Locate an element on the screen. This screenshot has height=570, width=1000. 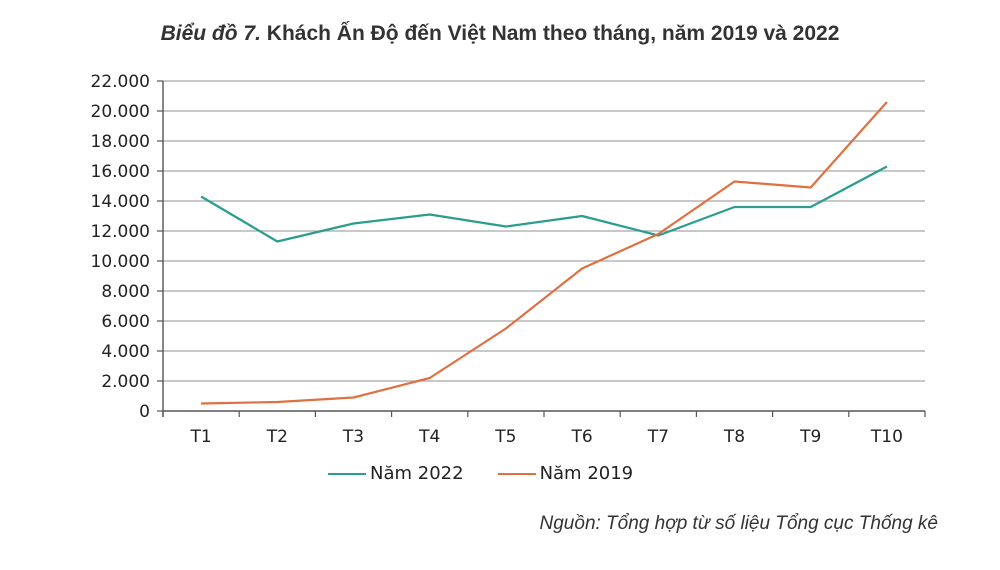
x-tick-label: T9 is located at coordinates (810, 437).